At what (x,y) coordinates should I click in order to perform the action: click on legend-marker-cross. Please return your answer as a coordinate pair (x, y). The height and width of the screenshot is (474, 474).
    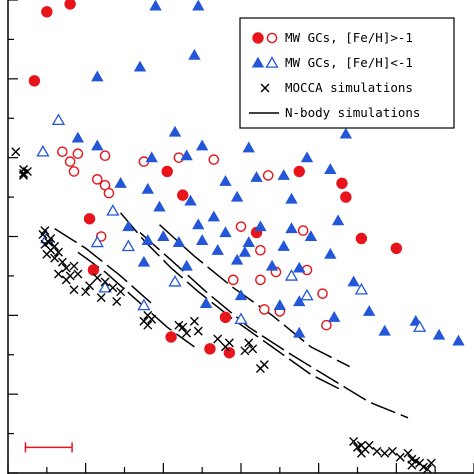
    Looking at the image, I should click on (265, 88).